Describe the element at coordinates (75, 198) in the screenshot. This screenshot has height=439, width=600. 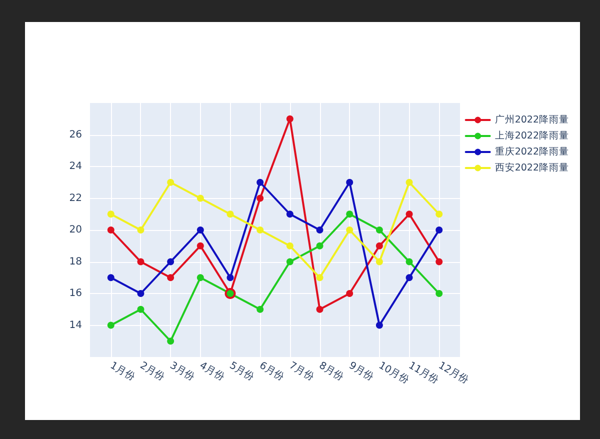
I see `y-tick-label: 22` at that location.